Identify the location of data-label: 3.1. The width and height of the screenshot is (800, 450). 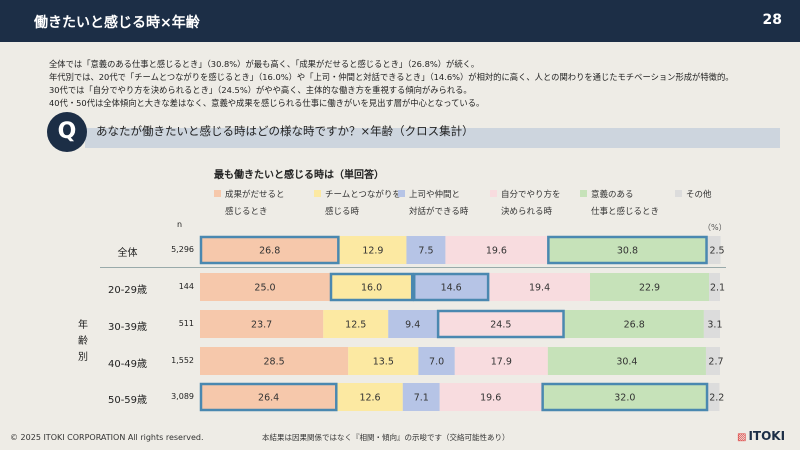
(714, 325).